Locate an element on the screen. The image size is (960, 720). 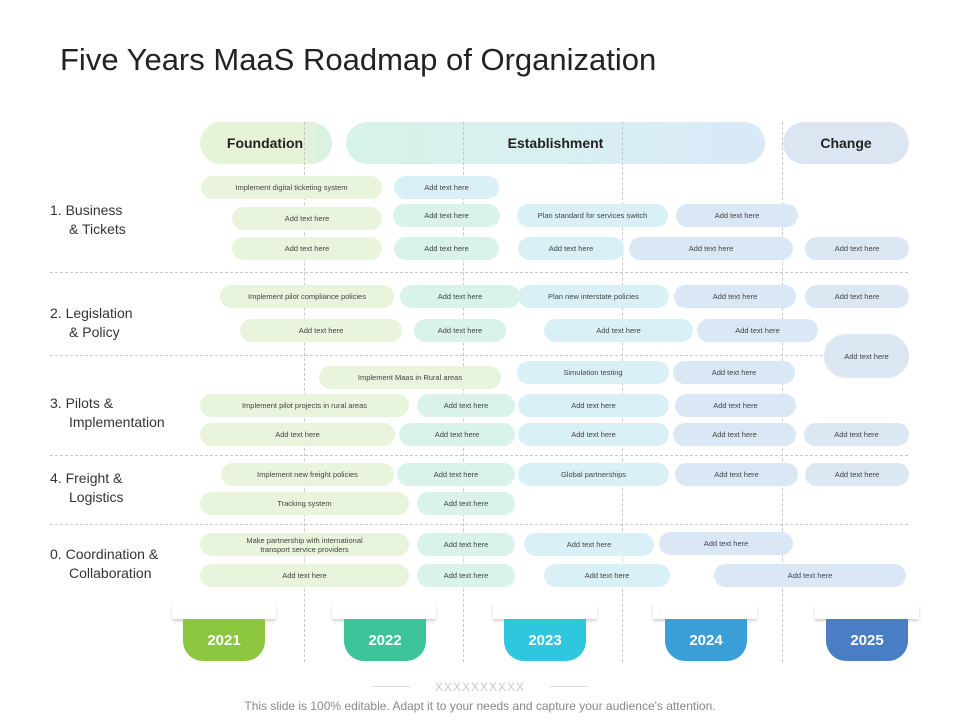
phase-establishment: Establishment is located at coordinates (555, 143).